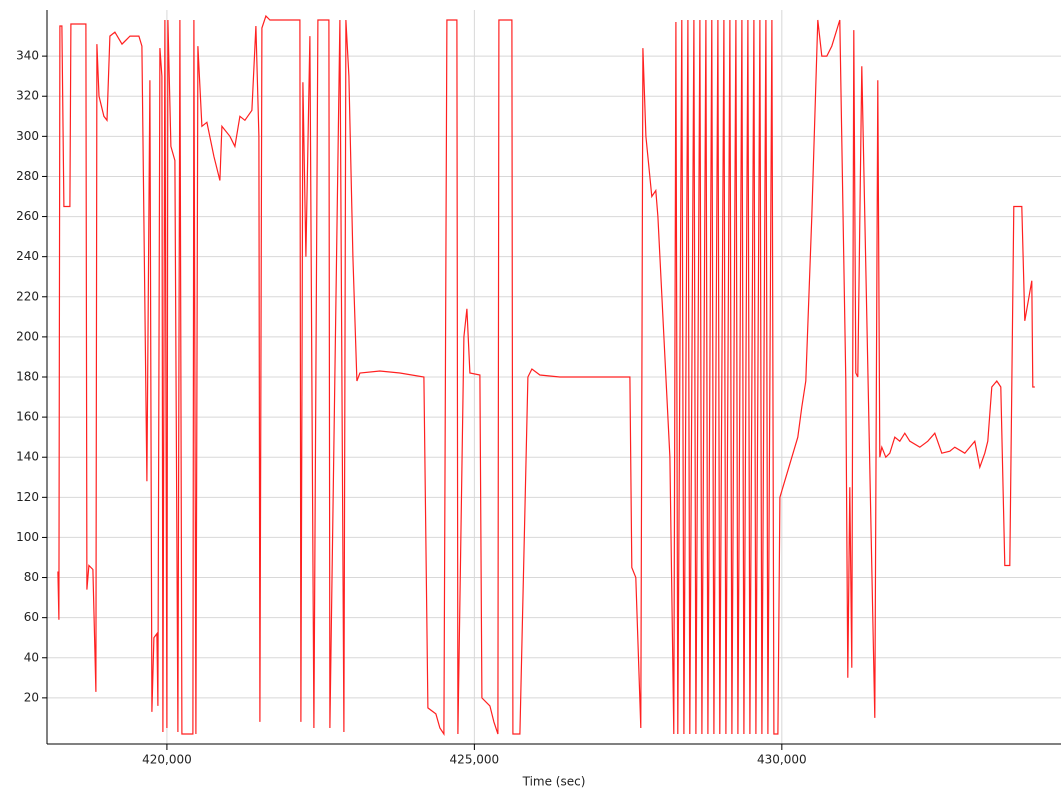 The height and width of the screenshot is (794, 1061). Describe the element at coordinates (27, 56) in the screenshot. I see `y-tick-label: 340` at that location.